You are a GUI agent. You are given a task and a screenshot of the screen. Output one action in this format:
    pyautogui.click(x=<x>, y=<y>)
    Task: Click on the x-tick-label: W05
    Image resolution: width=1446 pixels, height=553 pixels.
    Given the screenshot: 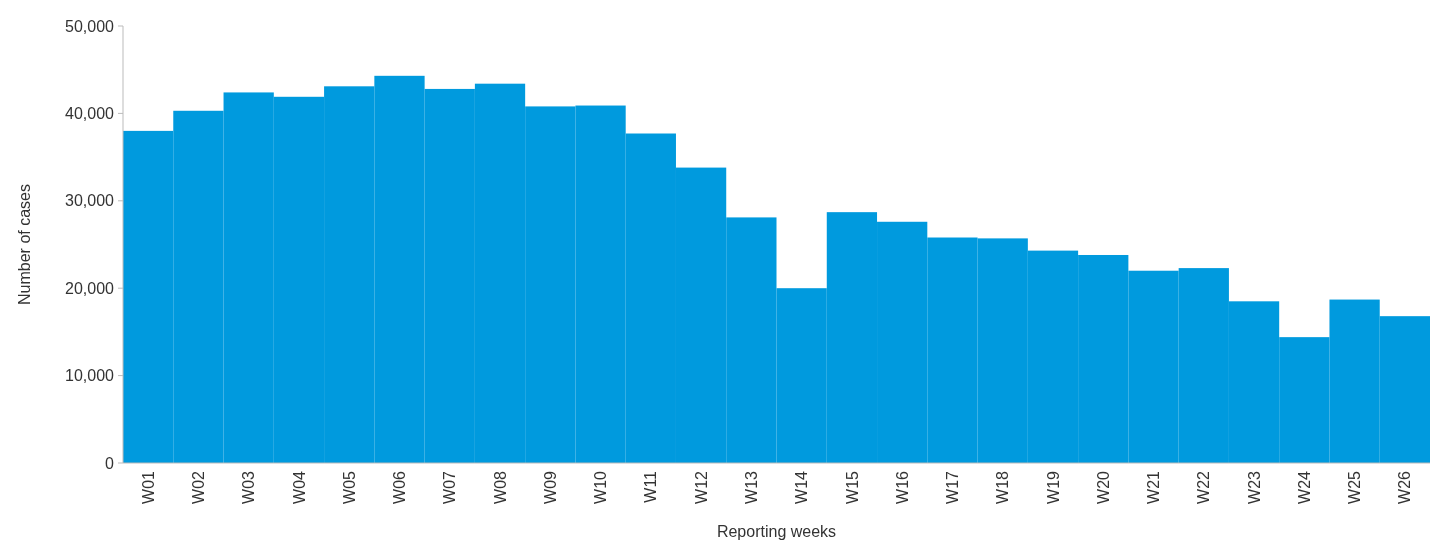 What is the action you would take?
    pyautogui.click(x=349, y=487)
    